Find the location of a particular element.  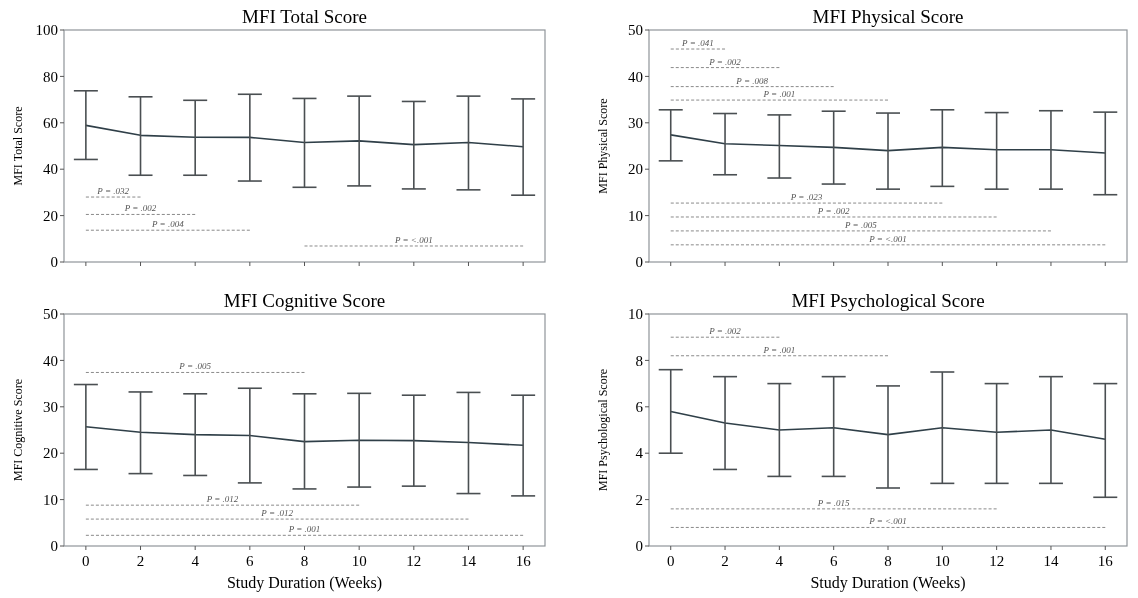

chart-title: MFI Physical Score is located at coordinates (888, 16).